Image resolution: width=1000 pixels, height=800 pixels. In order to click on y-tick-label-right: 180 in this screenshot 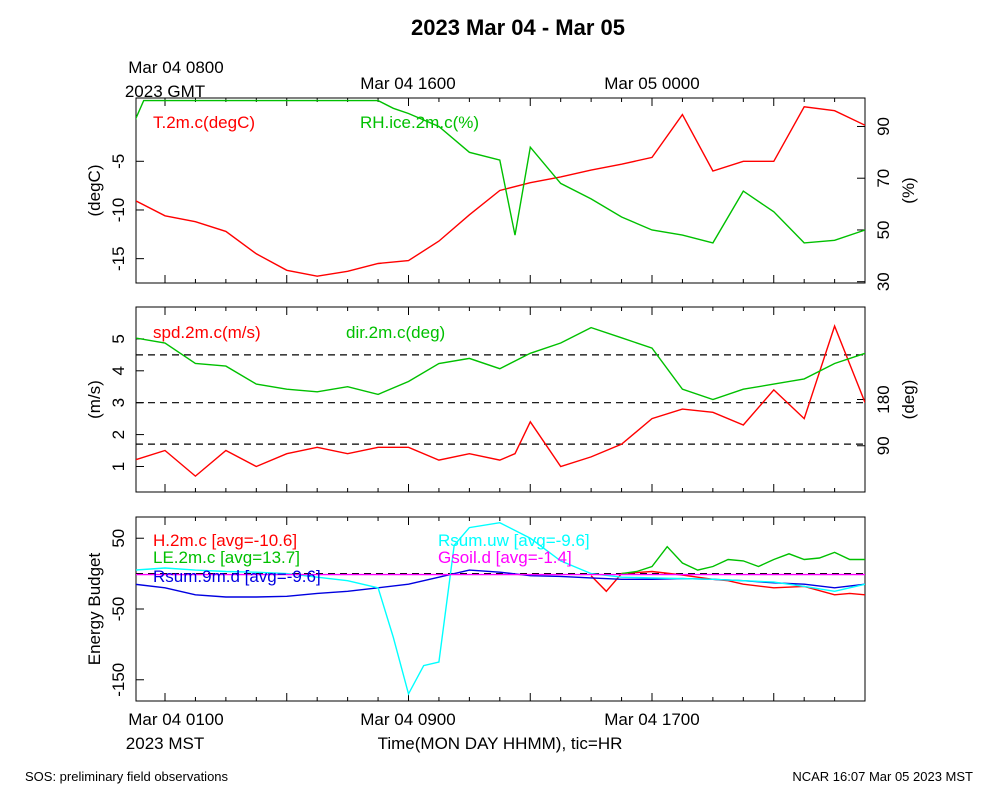, I will do `click(883, 399)`.